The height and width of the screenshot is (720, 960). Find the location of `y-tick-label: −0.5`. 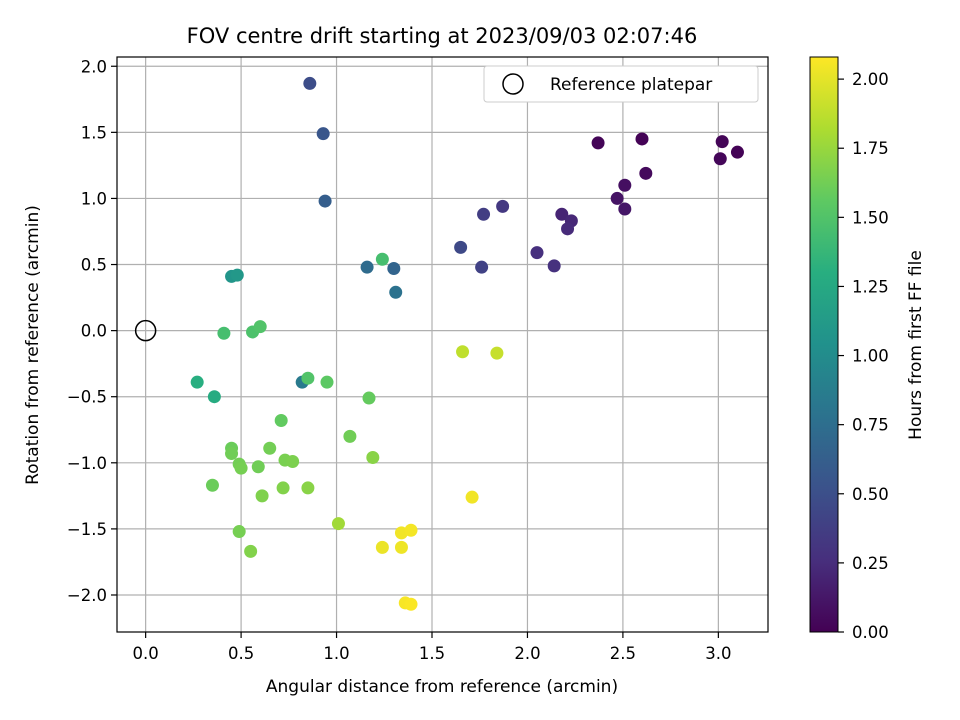

y-tick-label: −0.5 is located at coordinates (87, 397).